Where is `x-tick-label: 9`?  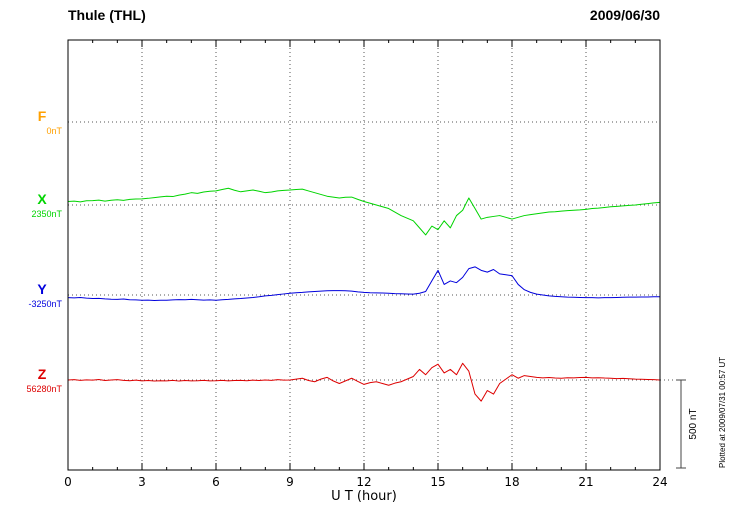 x-tick-label: 9 is located at coordinates (290, 482).